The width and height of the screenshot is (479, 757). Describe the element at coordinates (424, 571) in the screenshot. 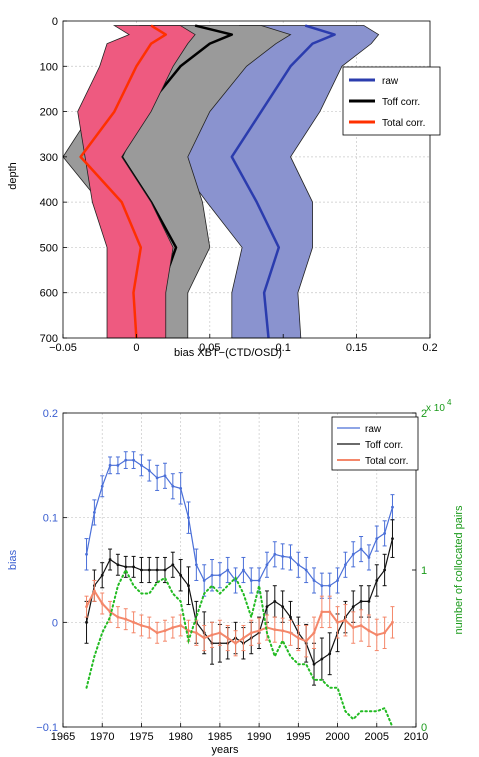

I see `bottom-y2-tick-label: 1` at that location.